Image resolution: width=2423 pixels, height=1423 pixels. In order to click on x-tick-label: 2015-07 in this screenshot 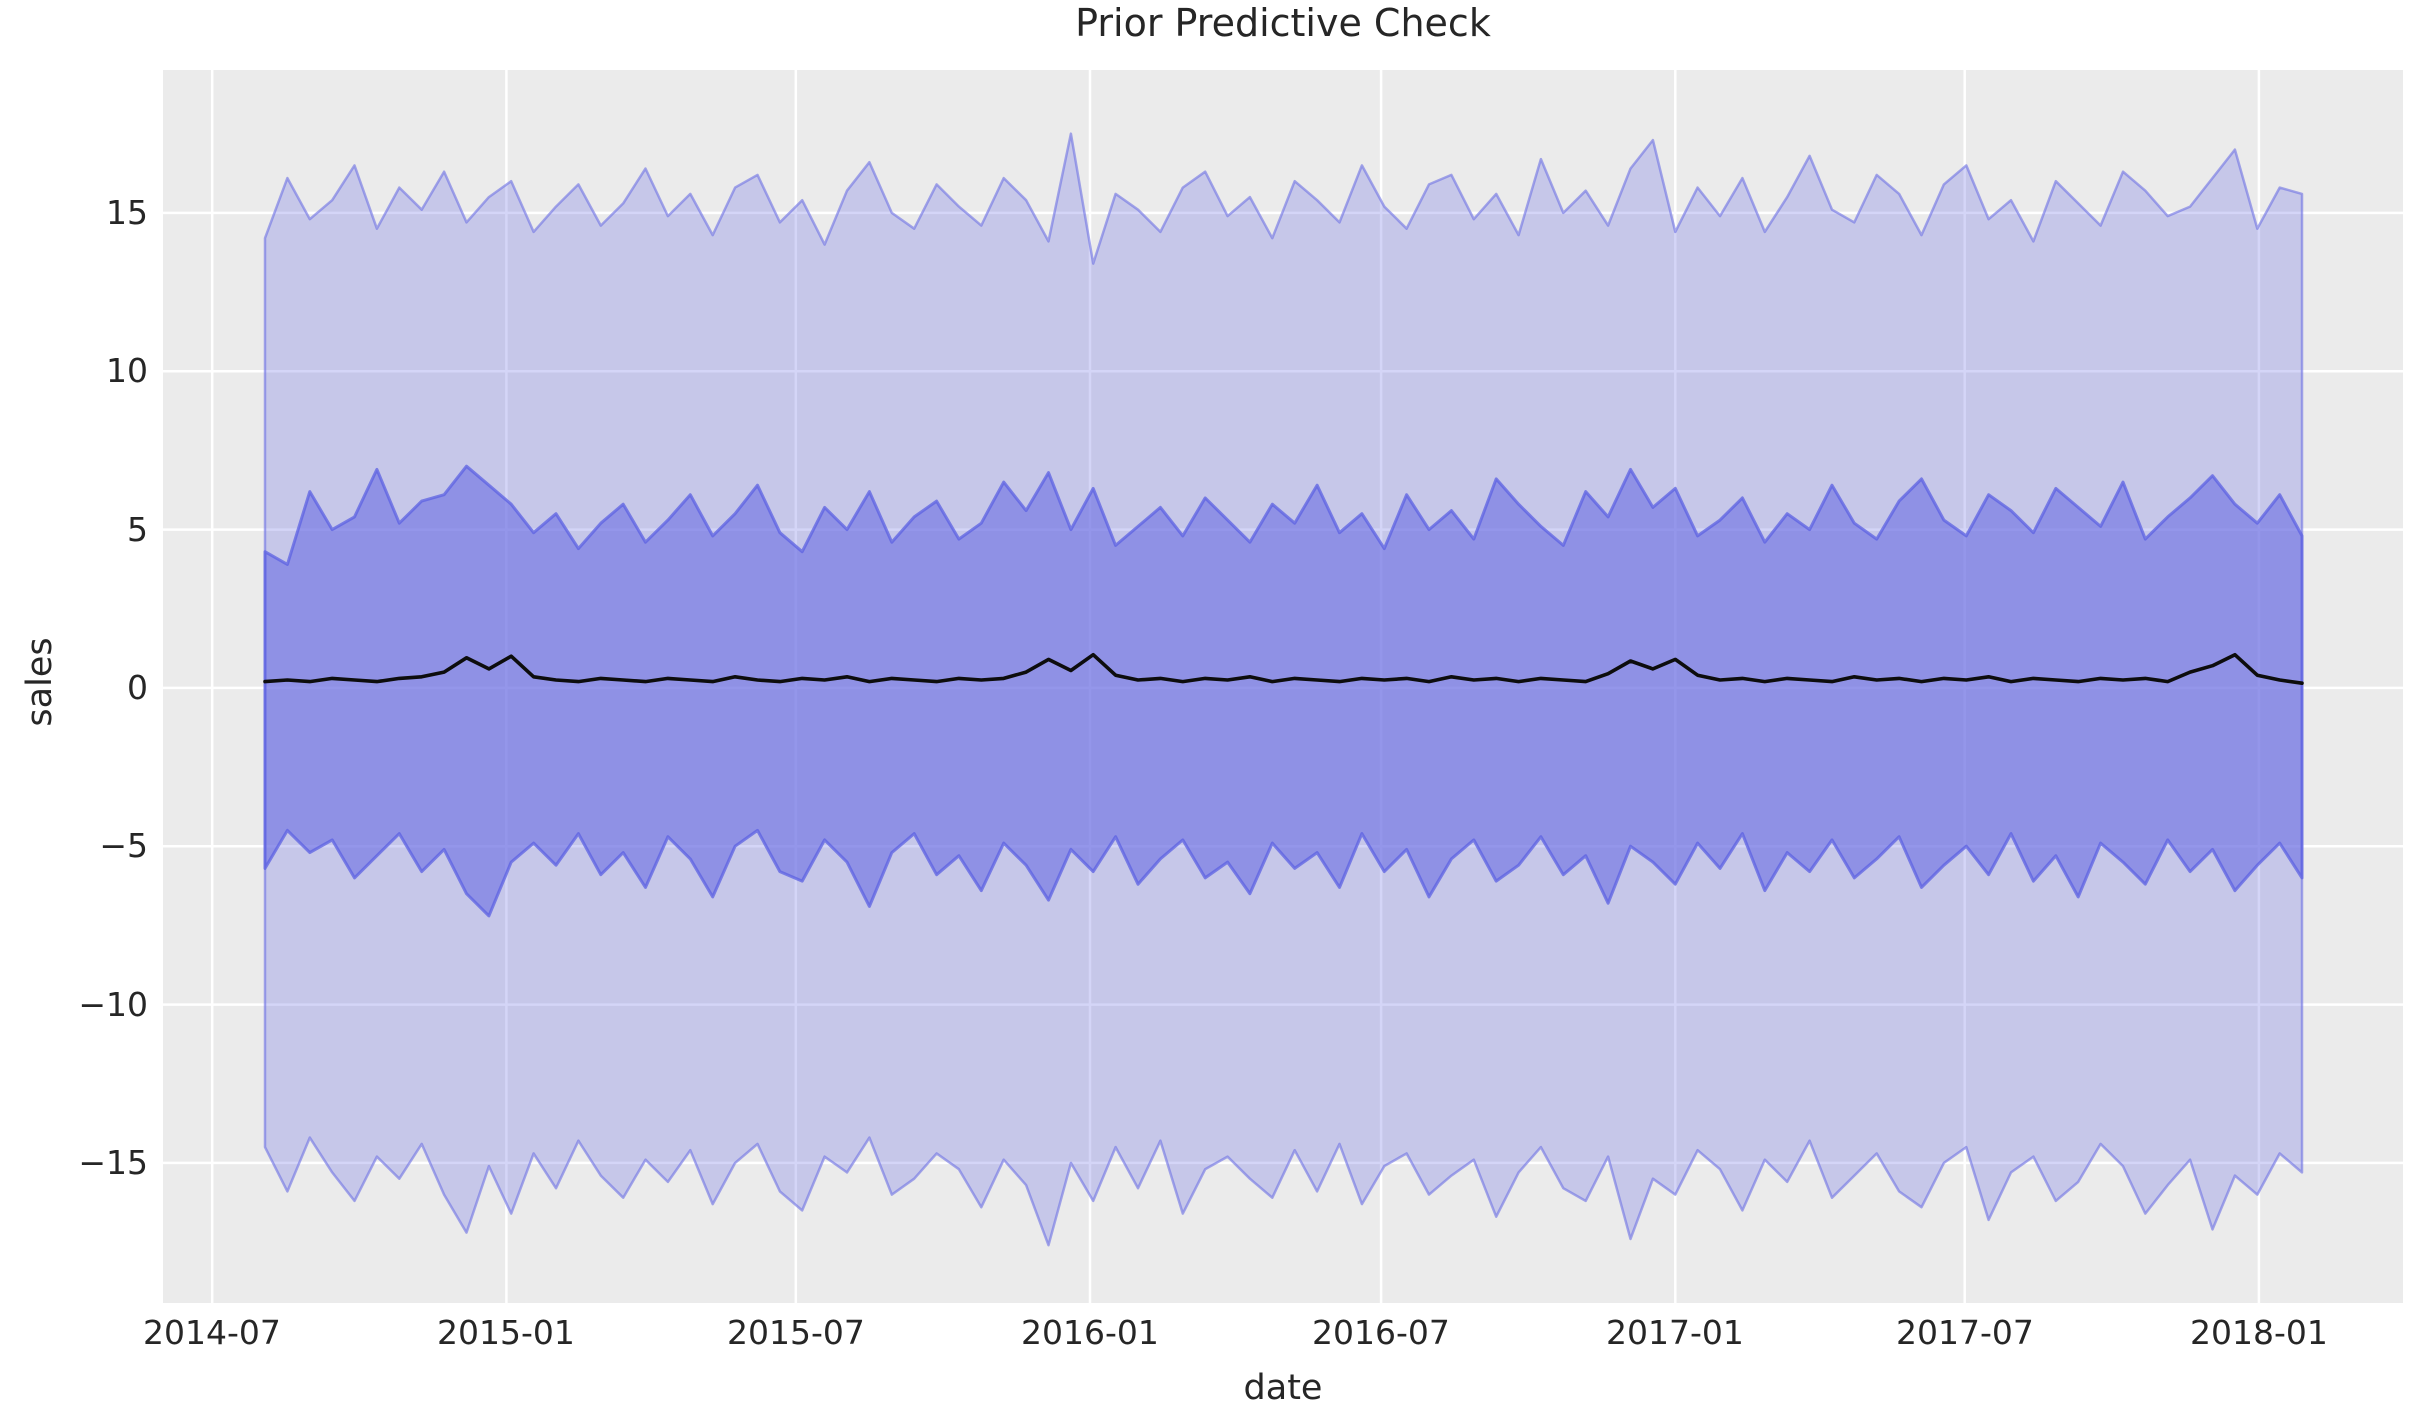, I will do `click(796, 1332)`.